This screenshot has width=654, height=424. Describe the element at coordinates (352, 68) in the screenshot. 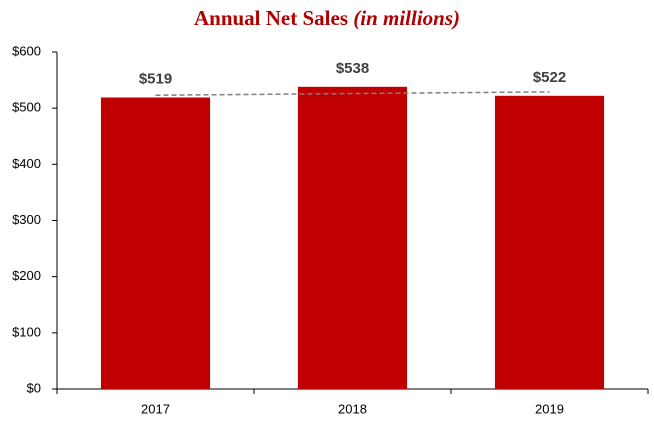

I see `value-label: $538` at that location.